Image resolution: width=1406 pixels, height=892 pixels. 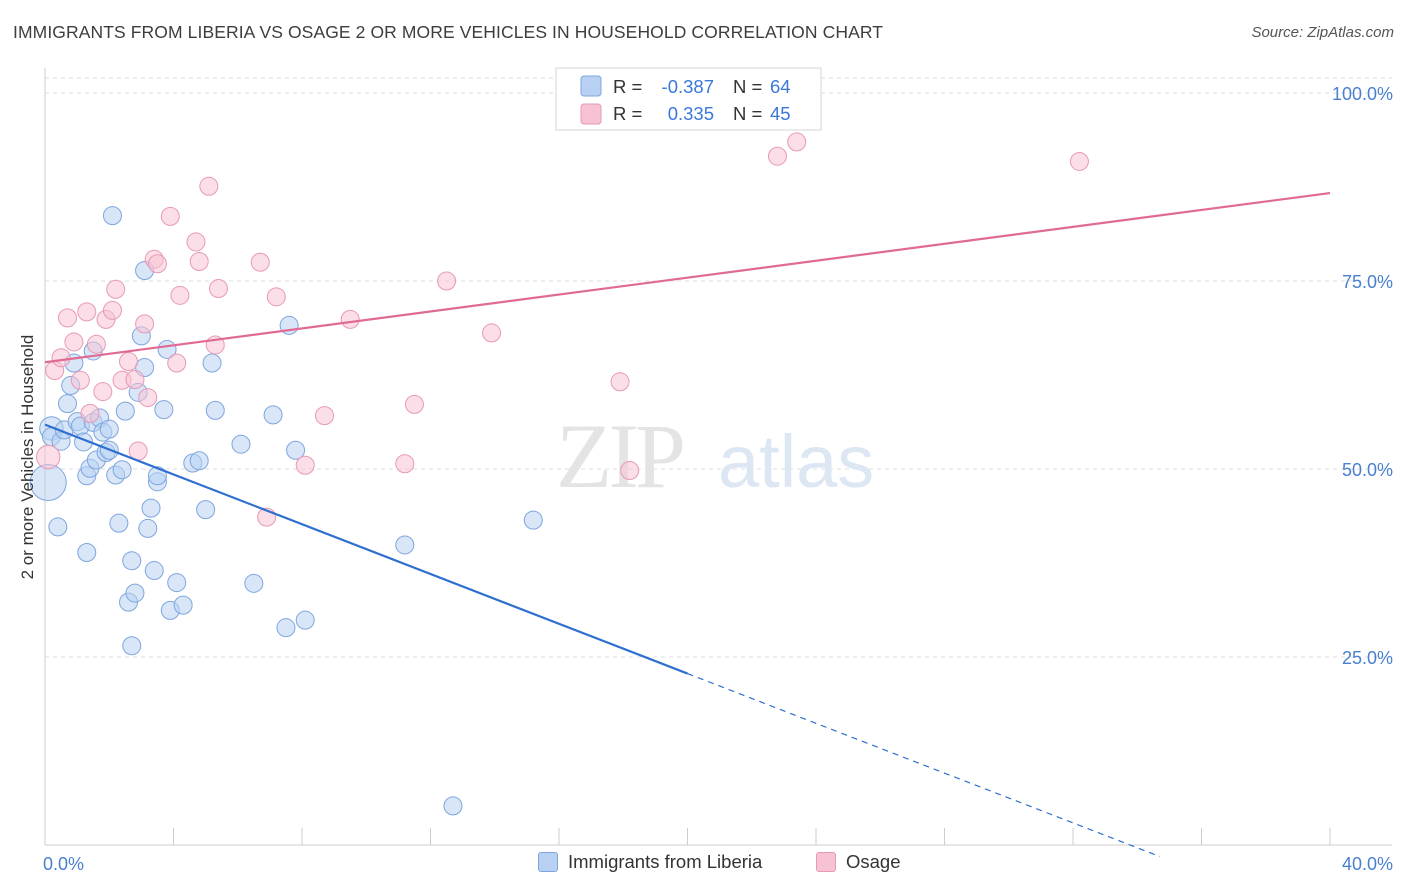 What do you see at coordinates (715, 456) in the screenshot?
I see `watermark: ZIP atlas` at bounding box center [715, 456].